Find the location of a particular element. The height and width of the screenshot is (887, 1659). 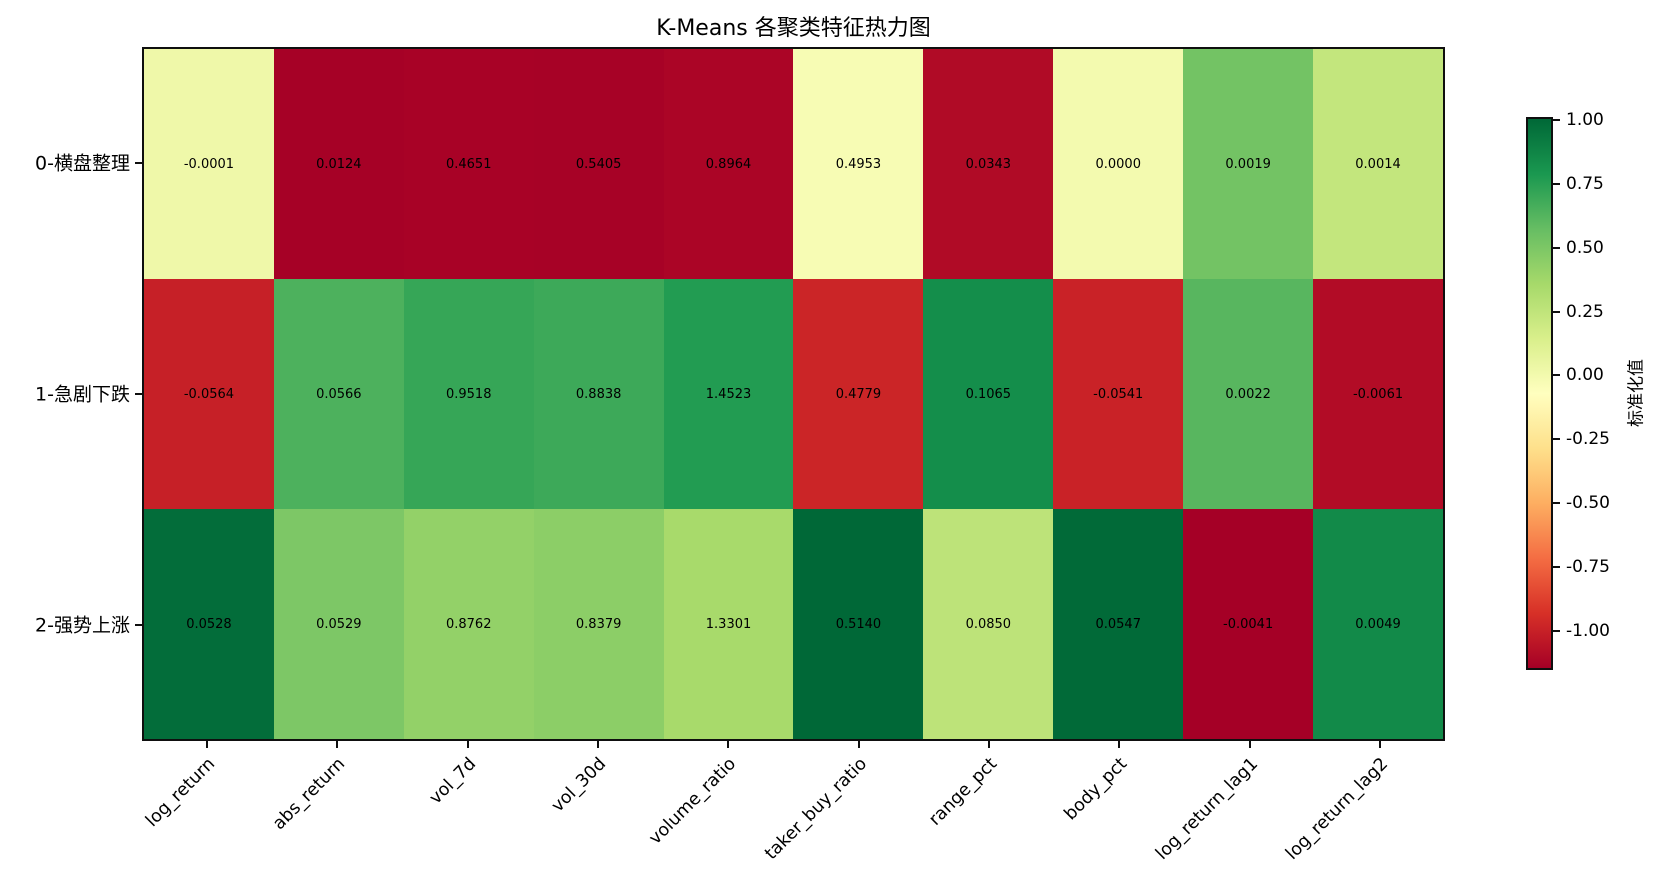

heatmap-cell: 0.0566 is located at coordinates (338, 394).